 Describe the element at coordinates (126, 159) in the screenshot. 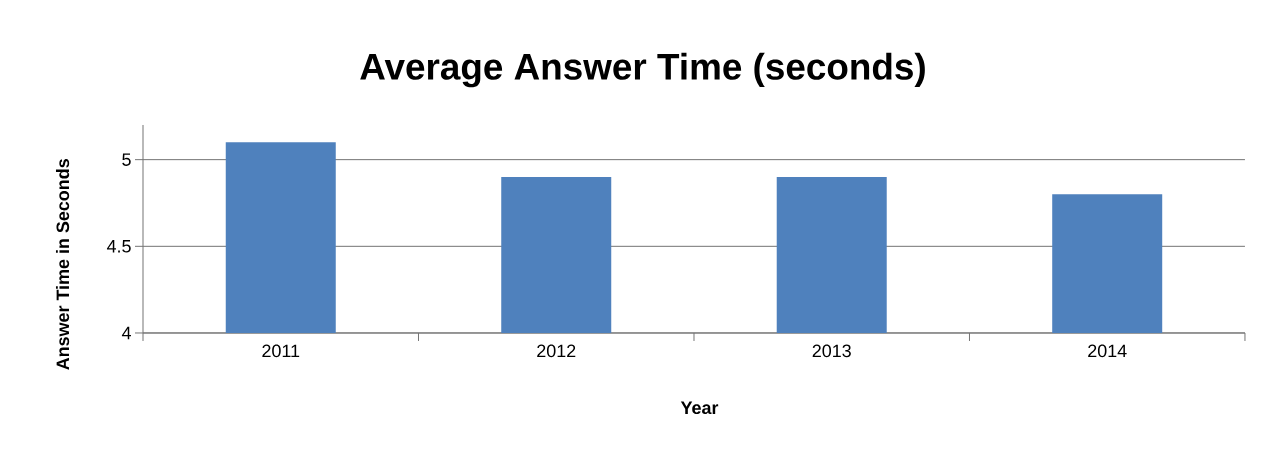

I see `y-tick-label: 5` at that location.